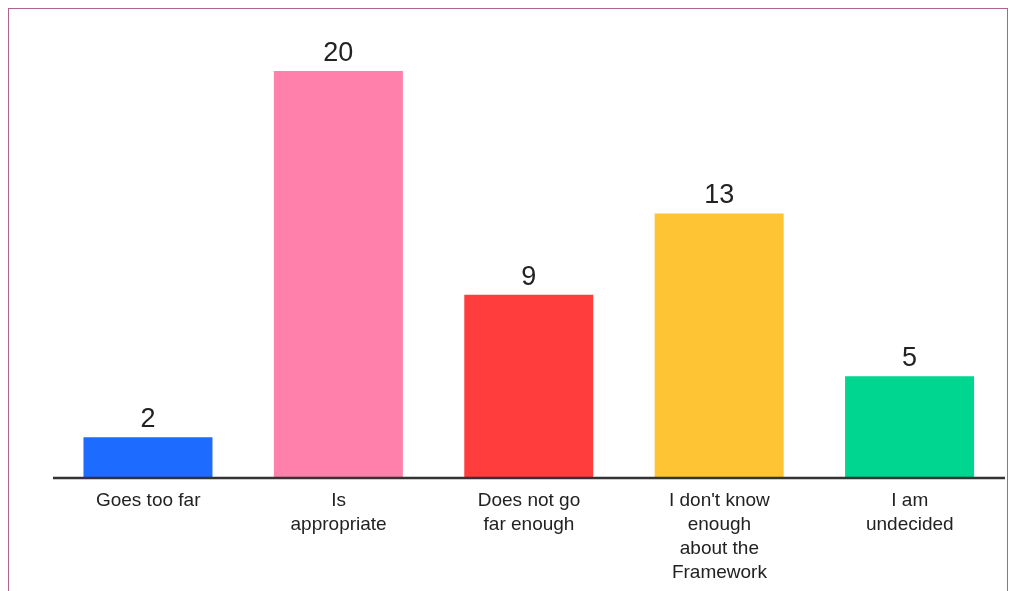  I want to click on x-tick-label: I don't know enough about the Framework, so click(719, 535).